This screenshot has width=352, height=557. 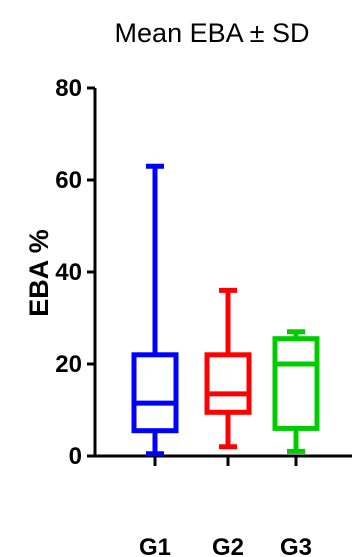 I want to click on y-tick-label: 20, so click(x=68, y=364).